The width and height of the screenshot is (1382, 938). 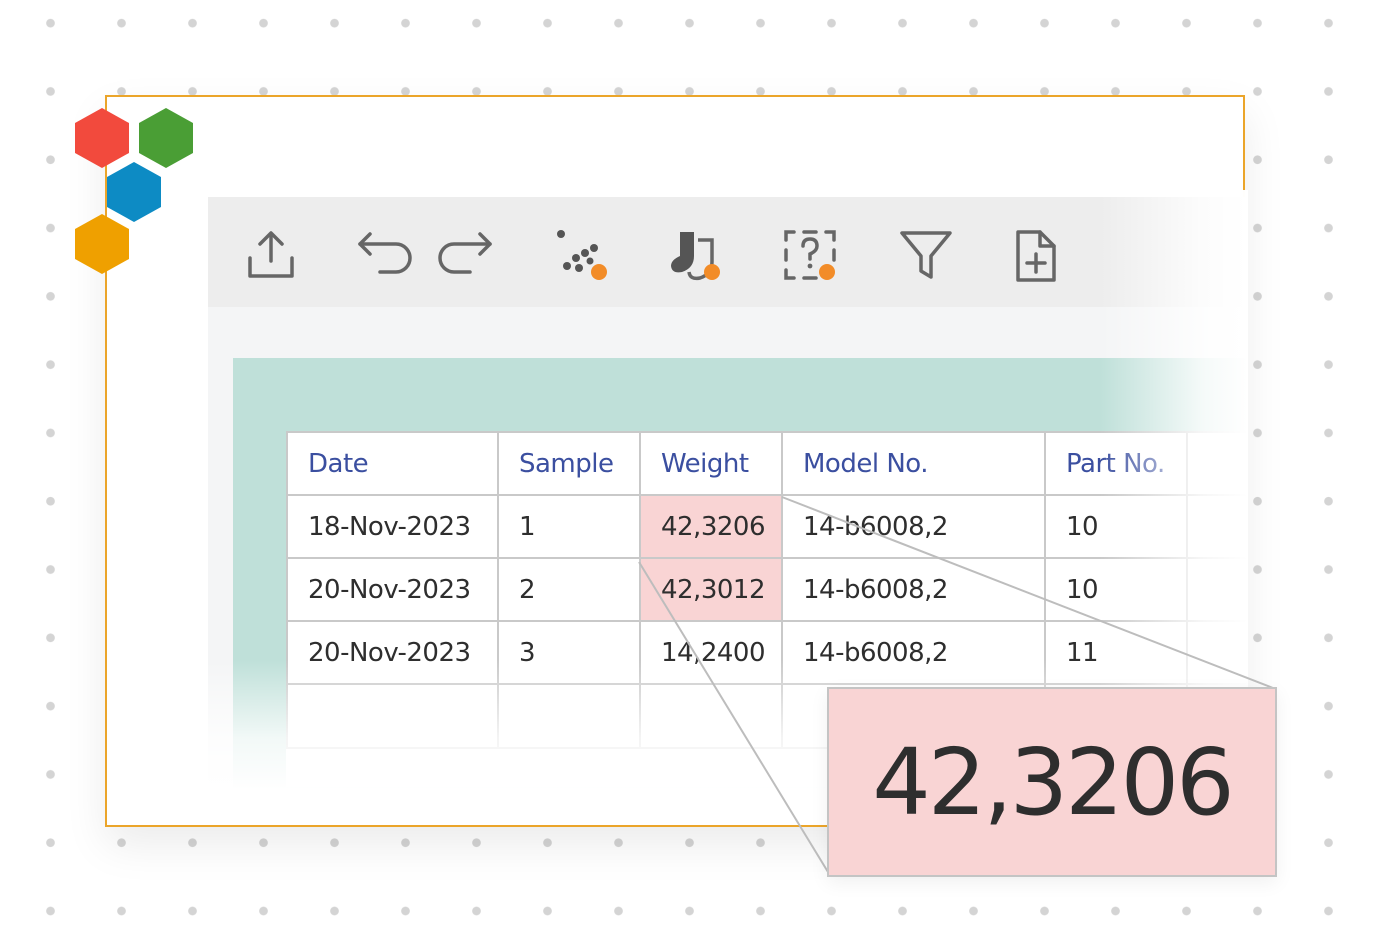 I want to click on hexagon-logo, so click(x=134, y=191).